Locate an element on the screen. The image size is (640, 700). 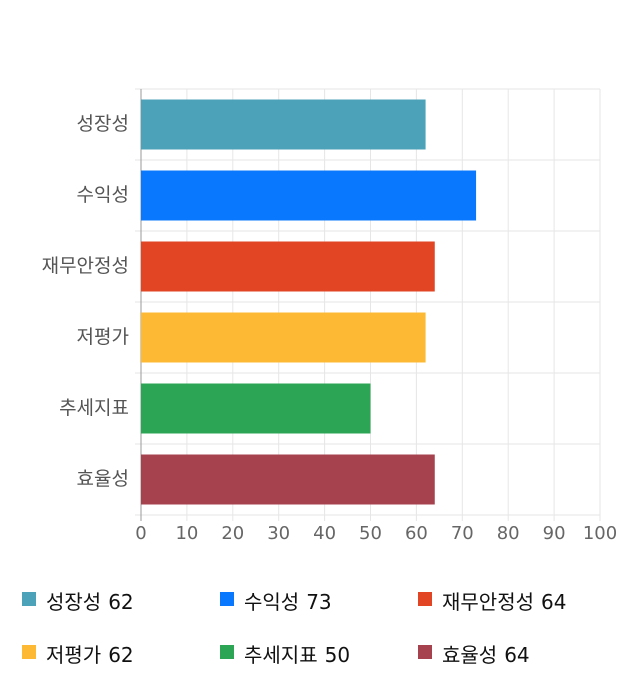
x-tick-label: 30 is located at coordinates (278, 533).